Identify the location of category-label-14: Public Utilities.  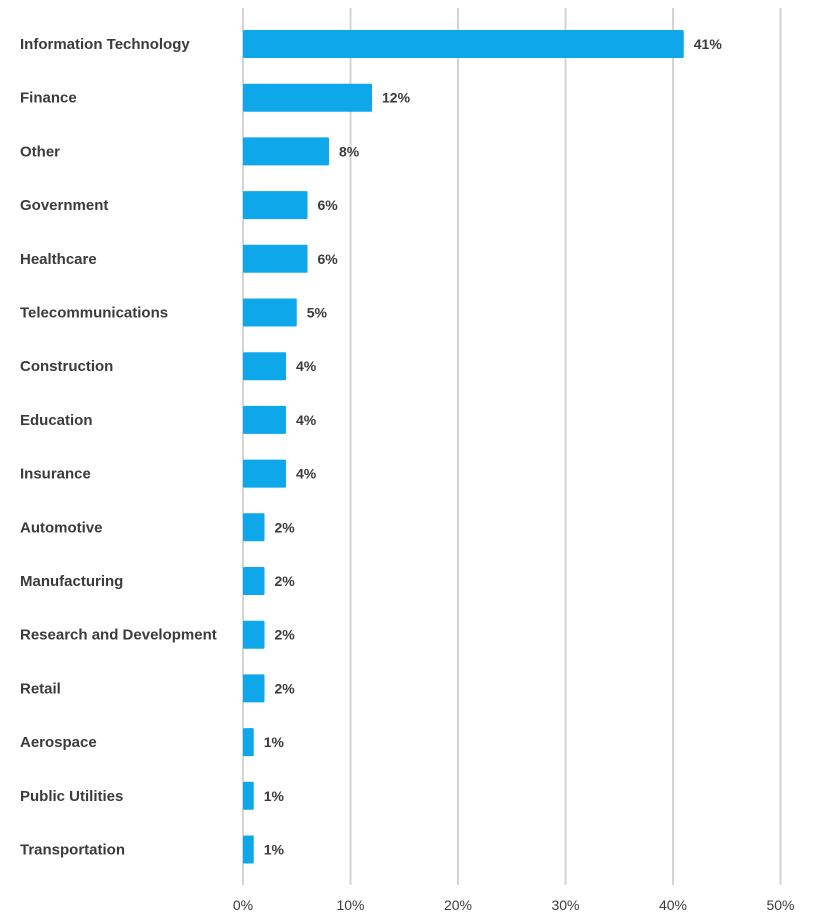
(71, 796).